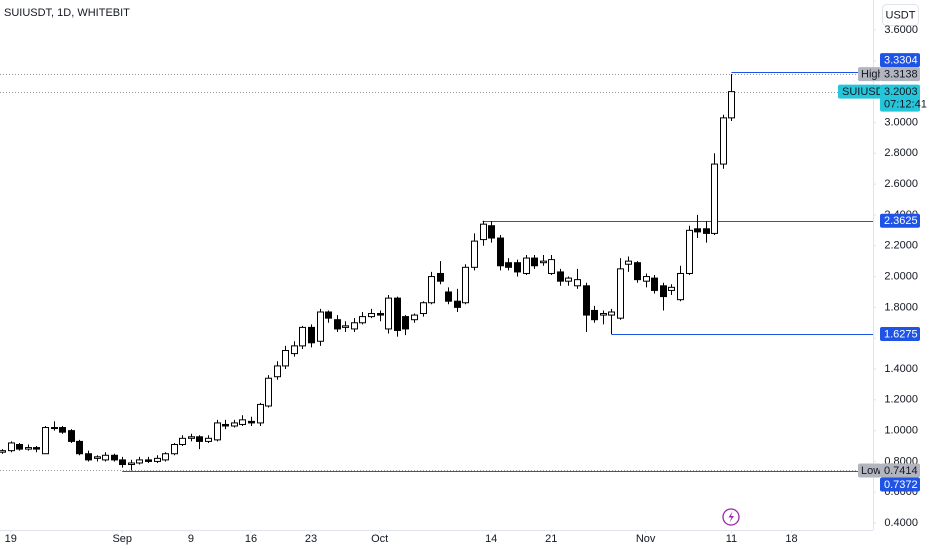  I want to click on countdown: 07:12:41, so click(905, 105).